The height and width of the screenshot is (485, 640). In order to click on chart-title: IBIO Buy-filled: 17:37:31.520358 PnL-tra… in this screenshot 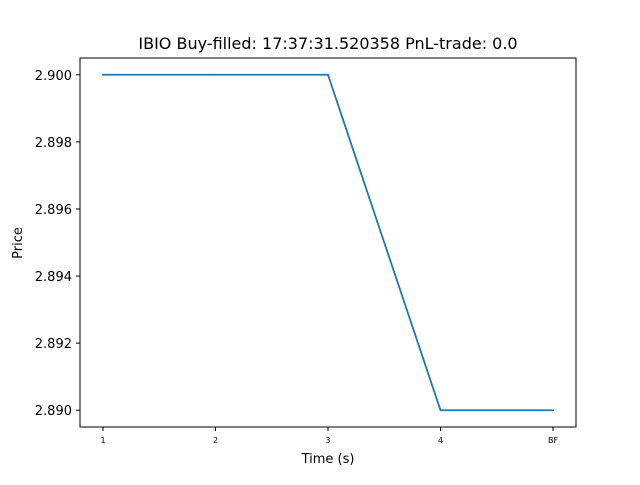, I will do `click(327, 43)`.